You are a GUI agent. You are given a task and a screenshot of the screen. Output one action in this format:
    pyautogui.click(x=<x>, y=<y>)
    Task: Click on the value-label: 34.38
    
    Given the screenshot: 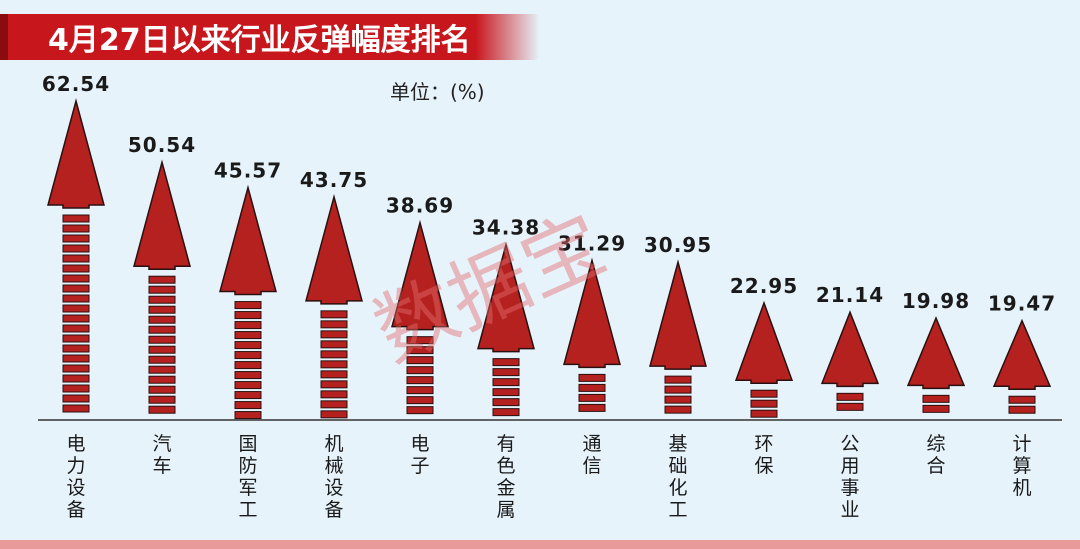 What is the action you would take?
    pyautogui.click(x=506, y=228)
    